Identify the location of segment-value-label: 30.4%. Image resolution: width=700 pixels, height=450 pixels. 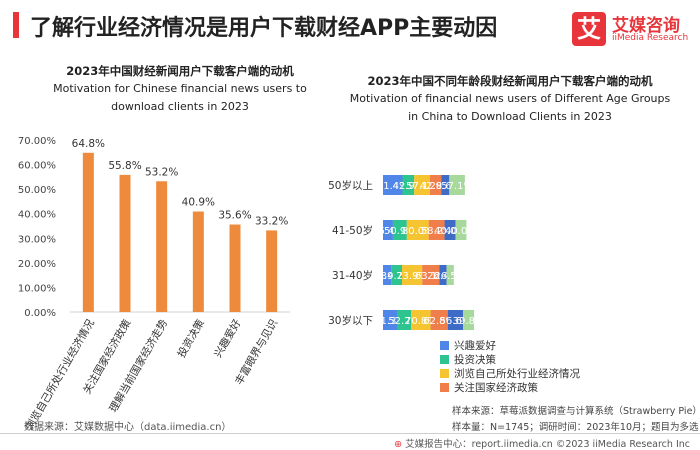
(387, 276).